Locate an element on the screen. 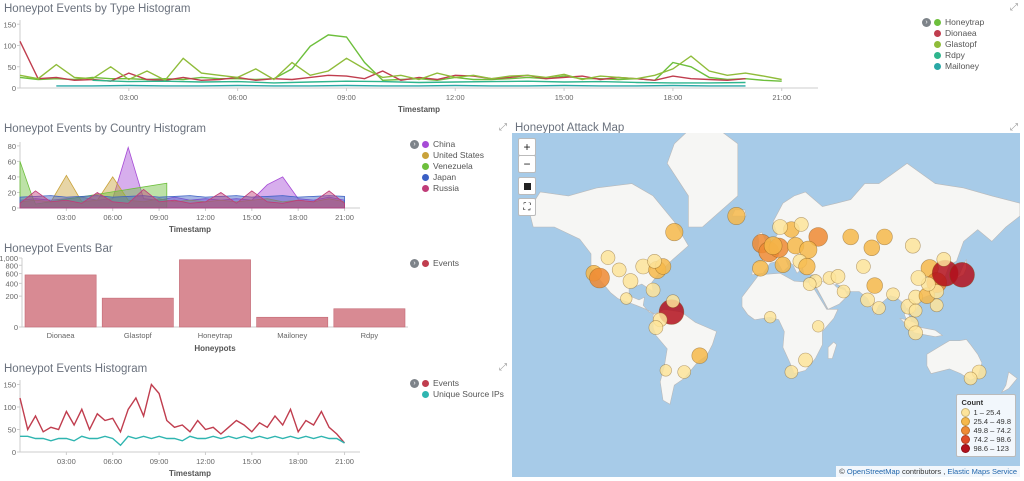 This screenshot has width=1024, height=481. legend-item: Unique Source IPs is located at coordinates (457, 394).